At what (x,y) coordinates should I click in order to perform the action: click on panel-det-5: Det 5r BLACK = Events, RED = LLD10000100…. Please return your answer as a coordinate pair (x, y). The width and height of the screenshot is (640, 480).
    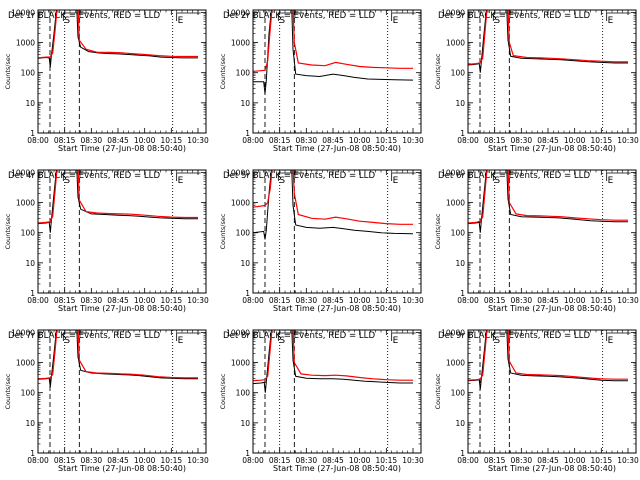
    Looking at the image, I should click on (321, 240).